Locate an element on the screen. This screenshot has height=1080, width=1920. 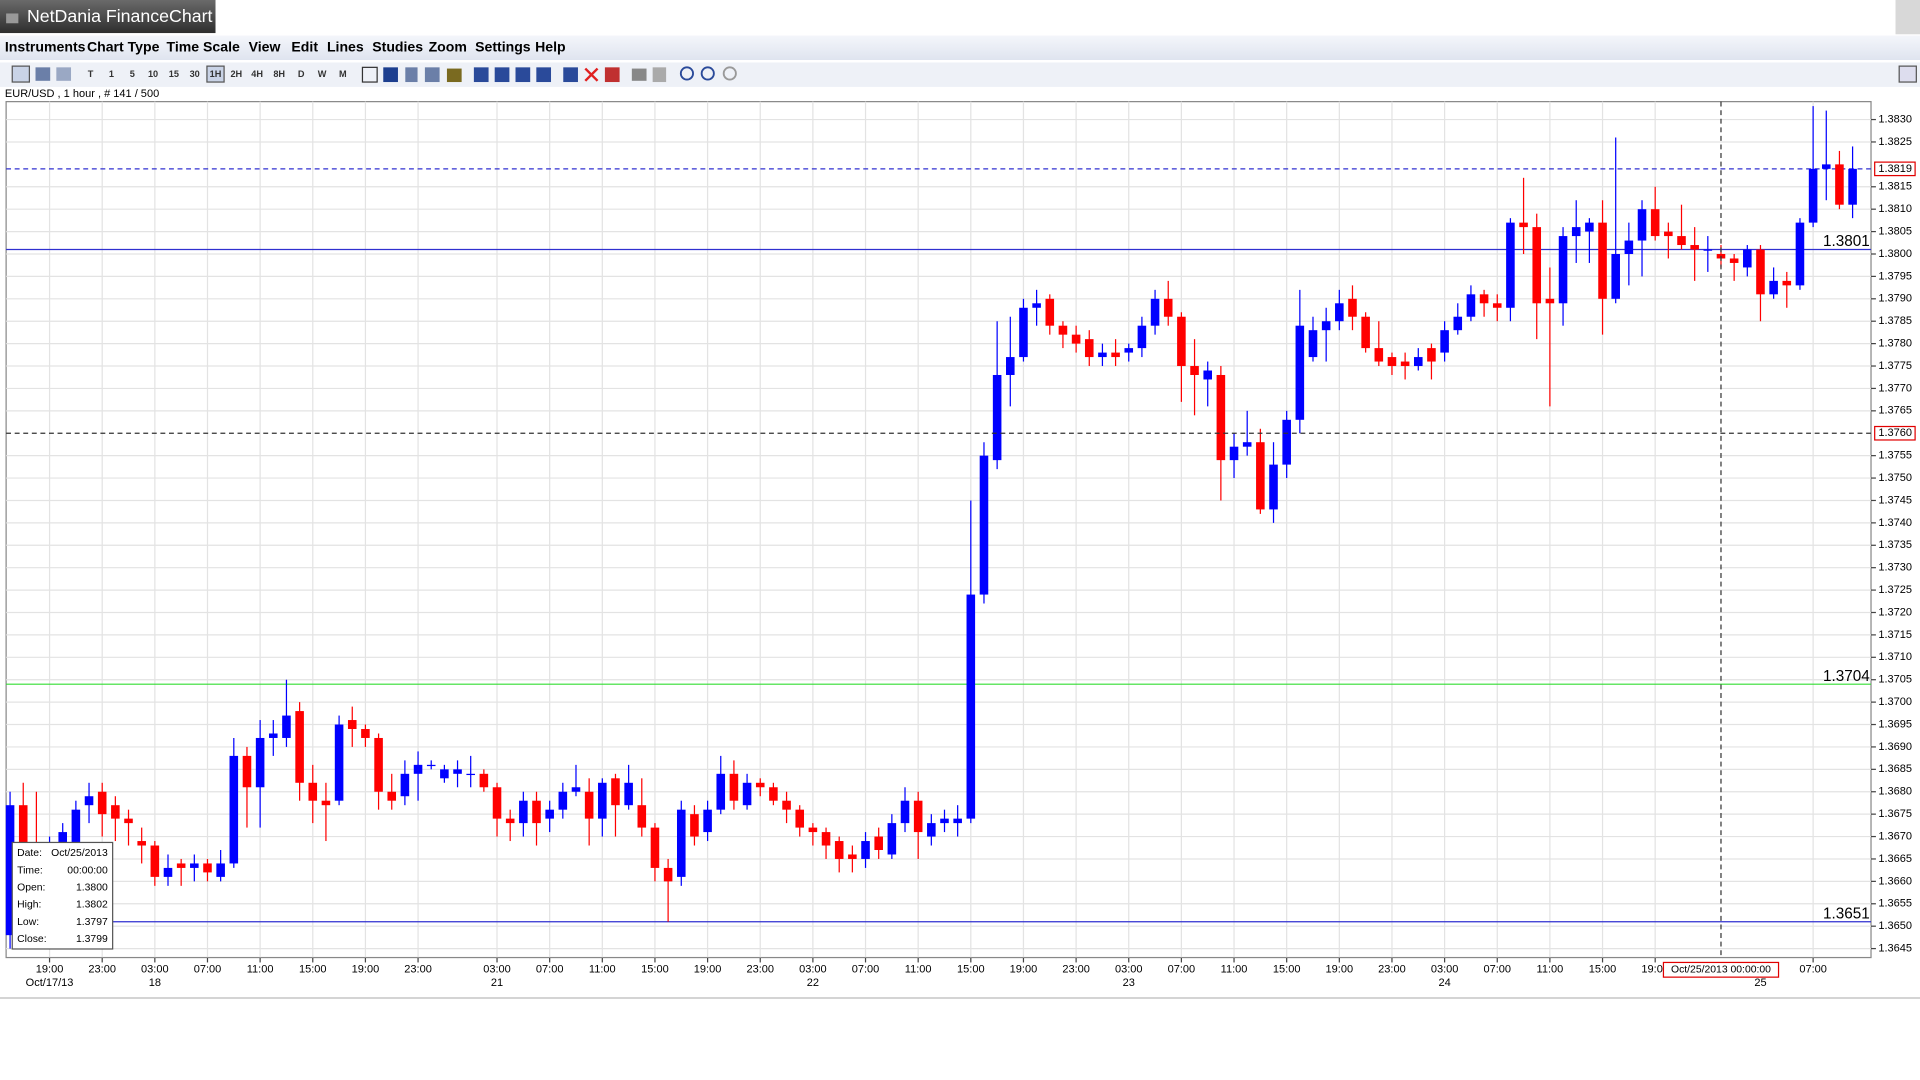
info-label: High: is located at coordinates (29, 905).